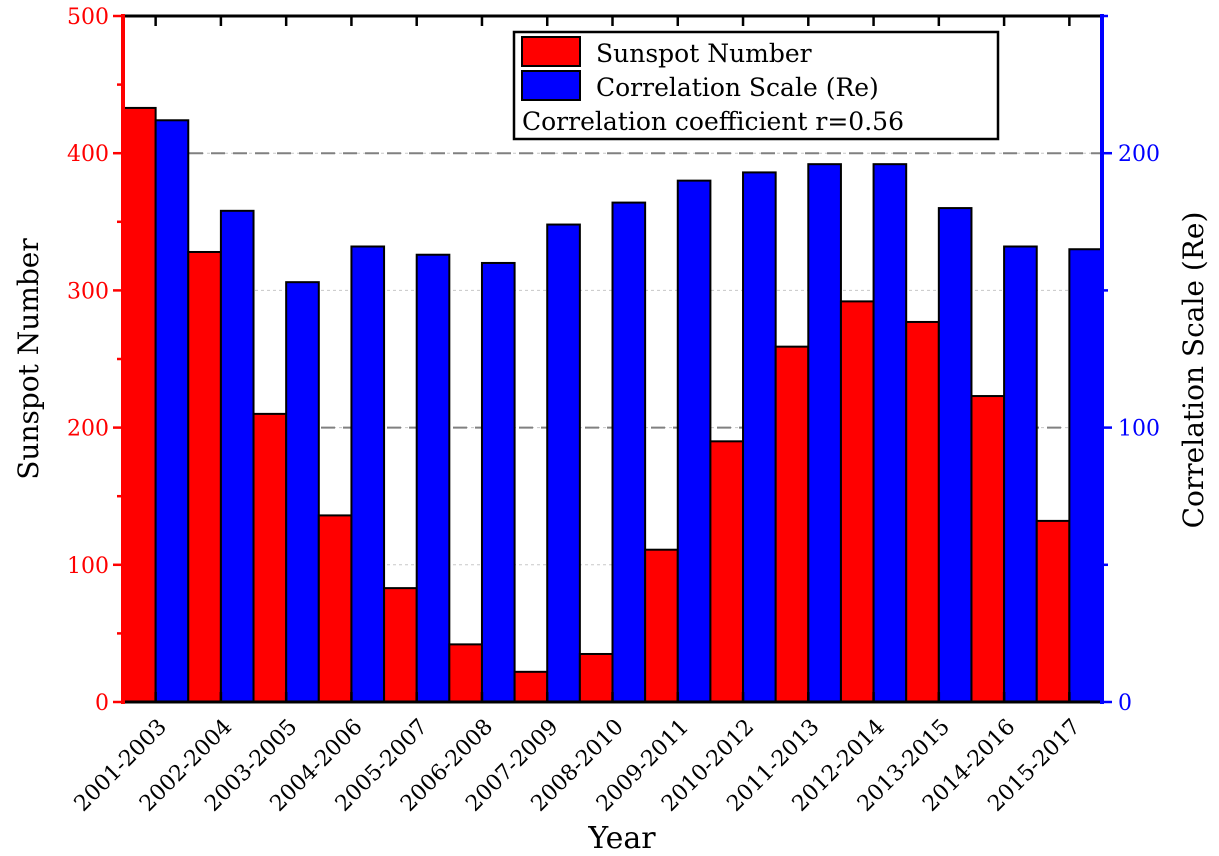 This screenshot has height=856, width=1219. I want to click on y-axis-left-label: Sunspot Number, so click(28, 359).